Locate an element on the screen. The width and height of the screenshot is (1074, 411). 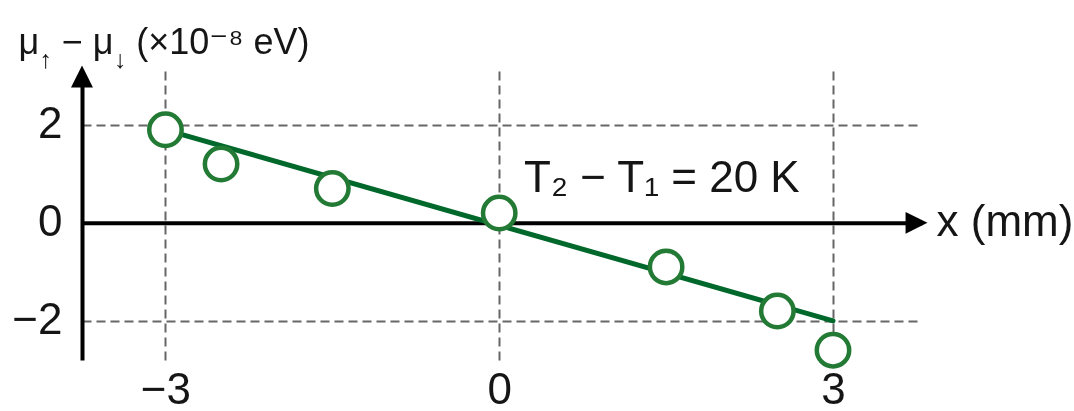
y-tick-label: −2 is located at coordinates (37, 319).